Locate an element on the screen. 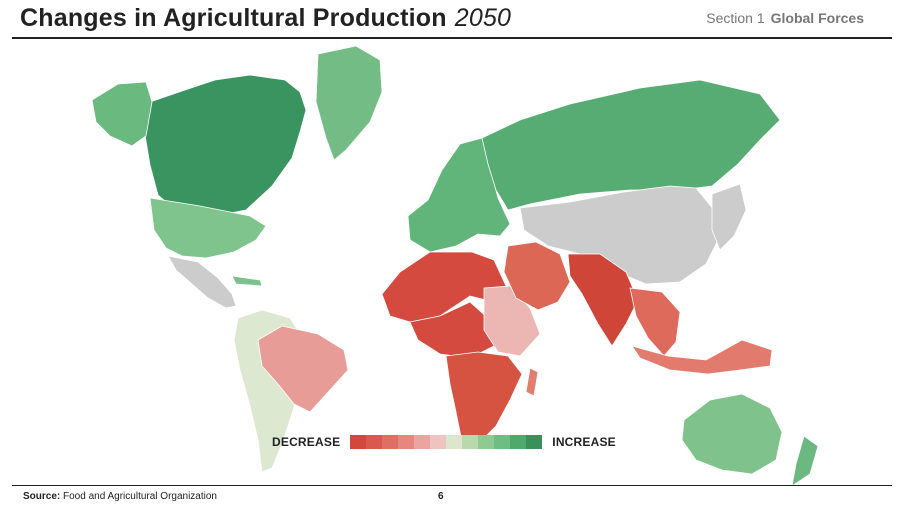  region-mexico-central-america is located at coordinates (202, 282).